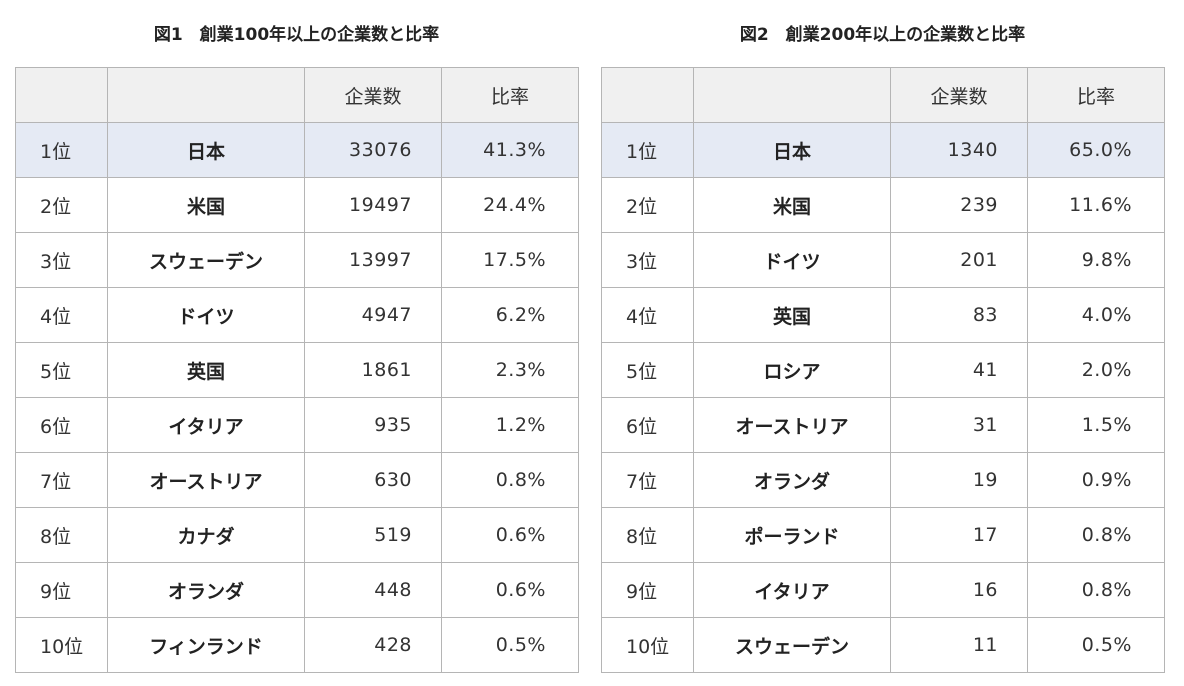 The image size is (1184, 686). What do you see at coordinates (1096, 370) in the screenshot?
I see `ratio-cell: 2.0%` at bounding box center [1096, 370].